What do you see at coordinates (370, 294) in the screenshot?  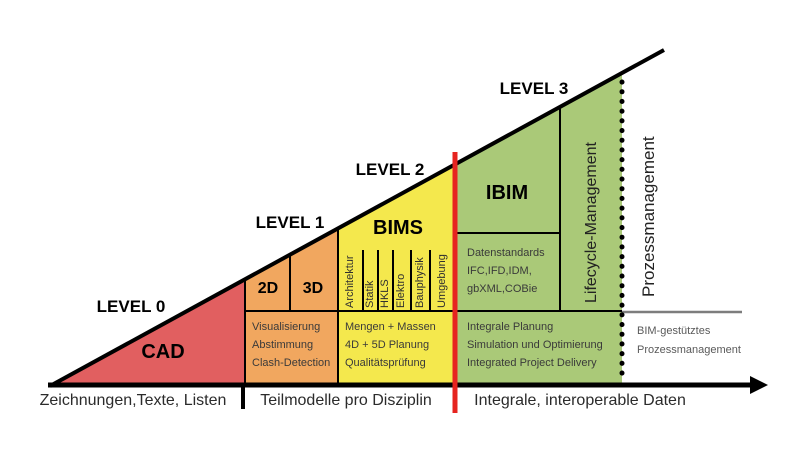 I see `discipline-statik: Statik` at bounding box center [370, 294].